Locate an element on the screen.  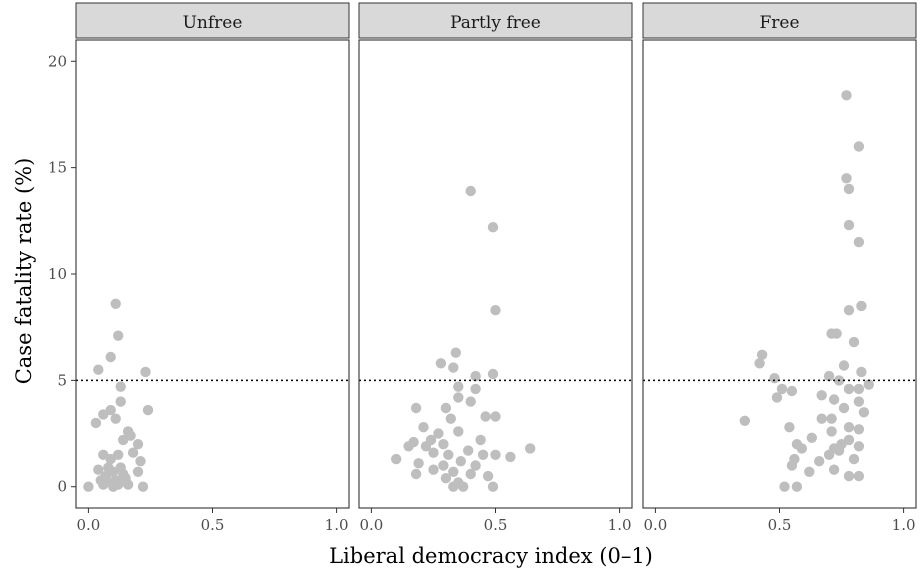
panel-title: Free is located at coordinates (779, 23).